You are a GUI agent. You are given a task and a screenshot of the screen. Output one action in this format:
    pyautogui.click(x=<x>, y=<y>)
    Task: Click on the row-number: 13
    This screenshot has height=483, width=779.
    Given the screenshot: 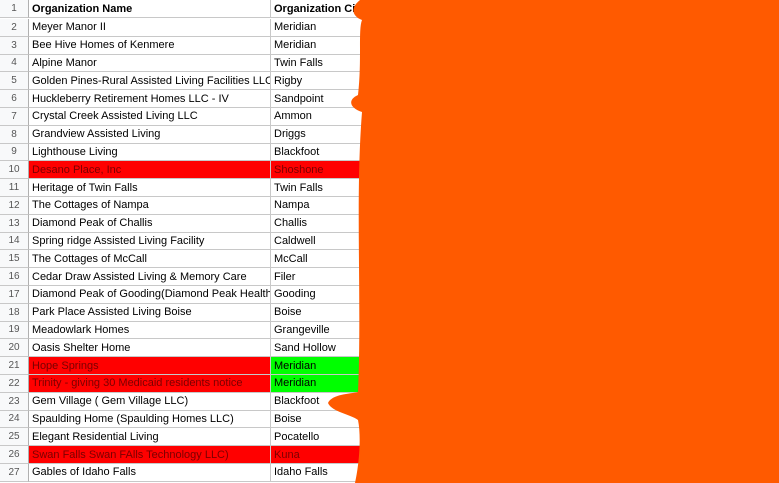 What is the action you would take?
    pyautogui.click(x=14, y=223)
    